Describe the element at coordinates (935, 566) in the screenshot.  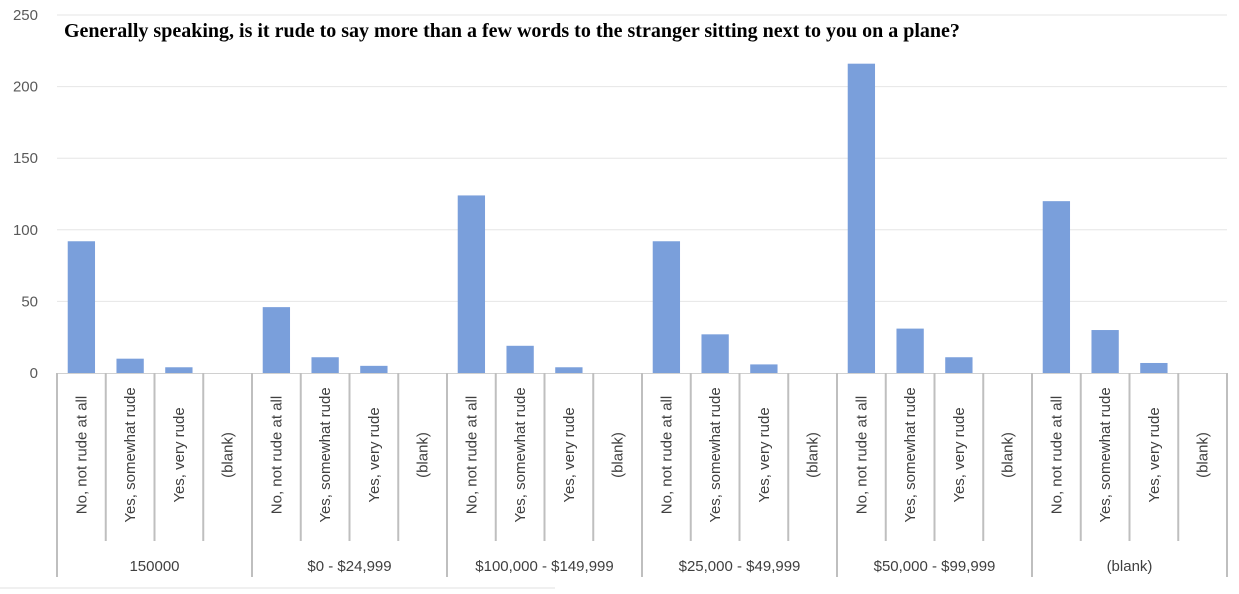
I see `x-group-label: $50,000 - $99,999` at that location.